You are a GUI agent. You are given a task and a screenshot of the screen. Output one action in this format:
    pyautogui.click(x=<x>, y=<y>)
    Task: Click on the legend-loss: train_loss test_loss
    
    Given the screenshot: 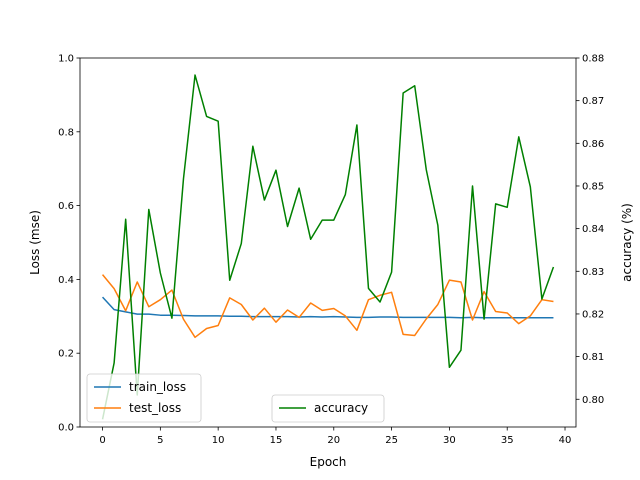 What is the action you would take?
    pyautogui.click(x=144, y=398)
    